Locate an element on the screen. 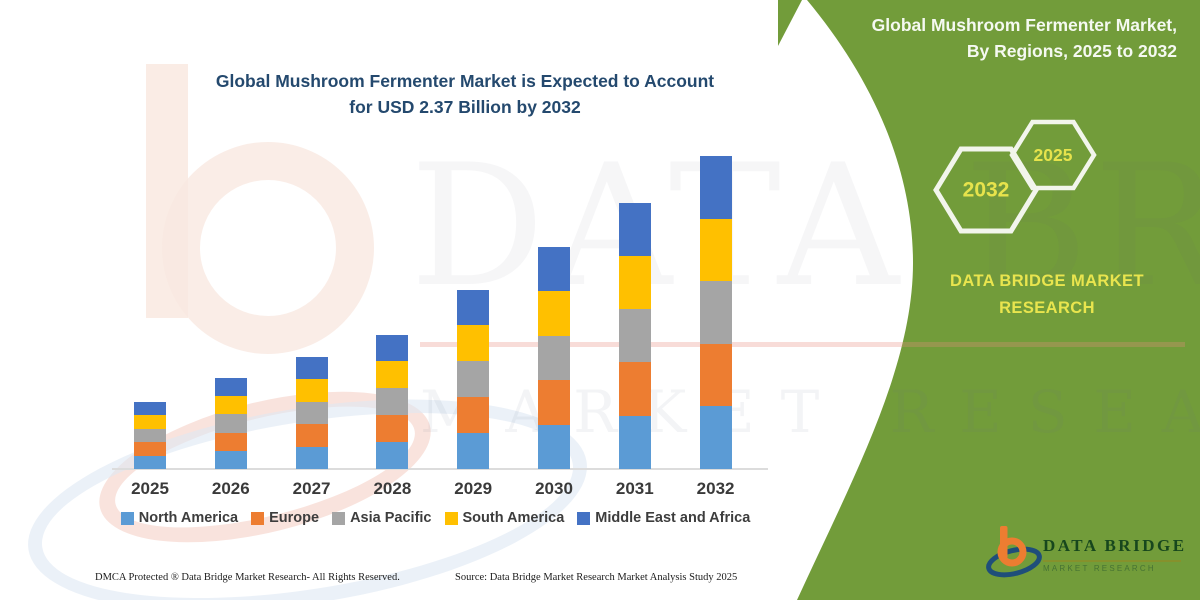 The width and height of the screenshot is (1200, 600). bar-2030 is located at coordinates (554, 358).